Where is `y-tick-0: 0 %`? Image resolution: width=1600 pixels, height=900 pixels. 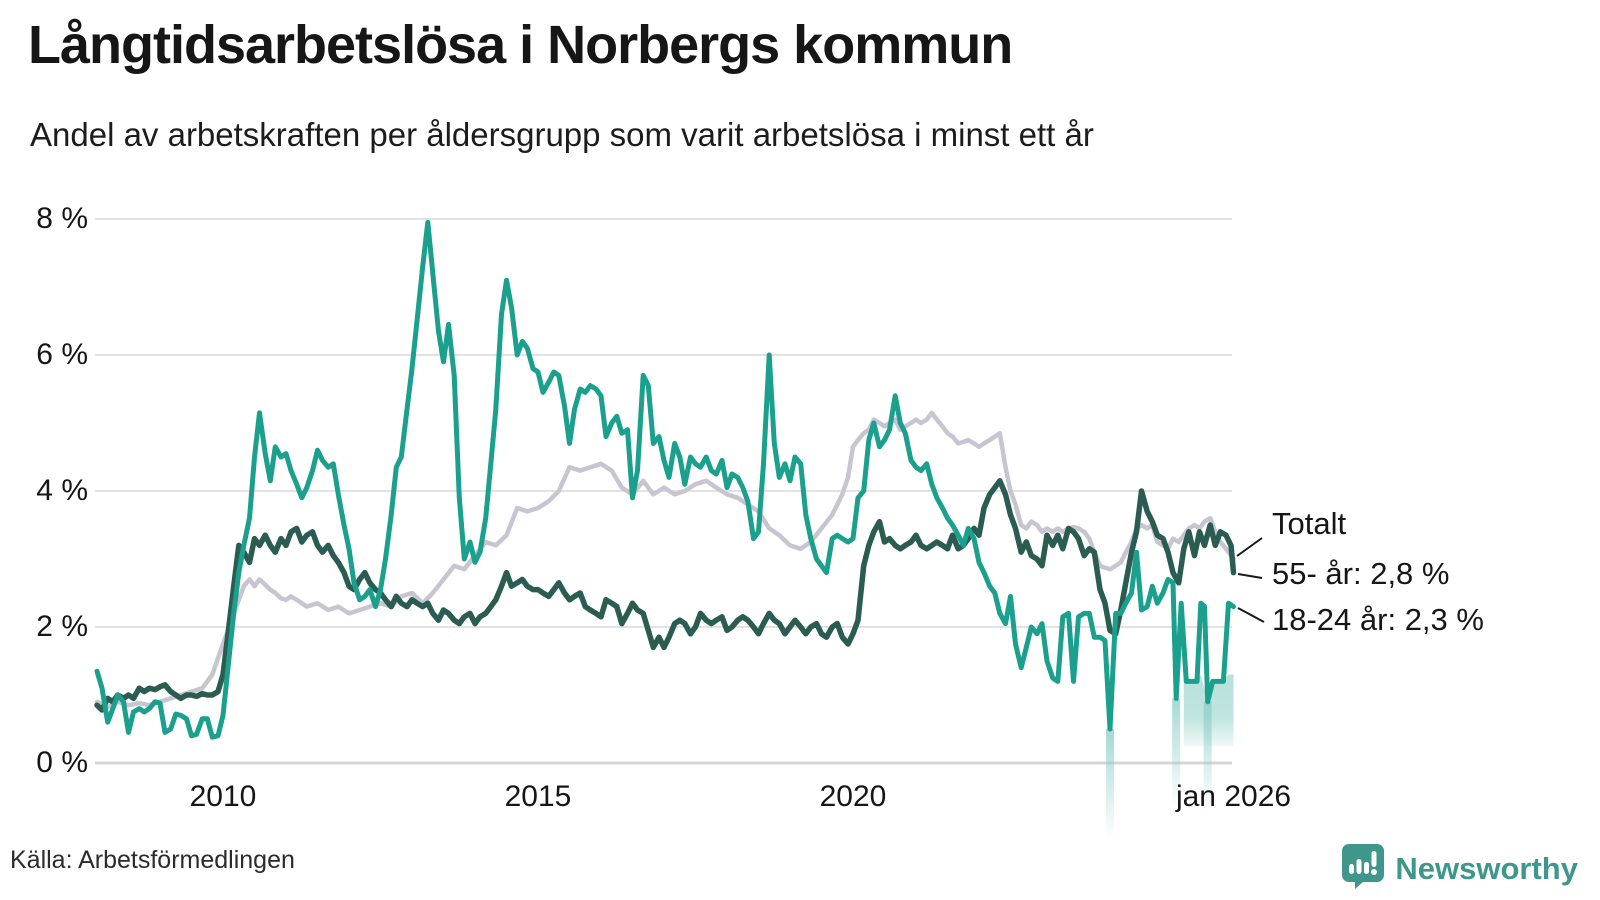
y-tick-0: 0 % is located at coordinates (62, 762).